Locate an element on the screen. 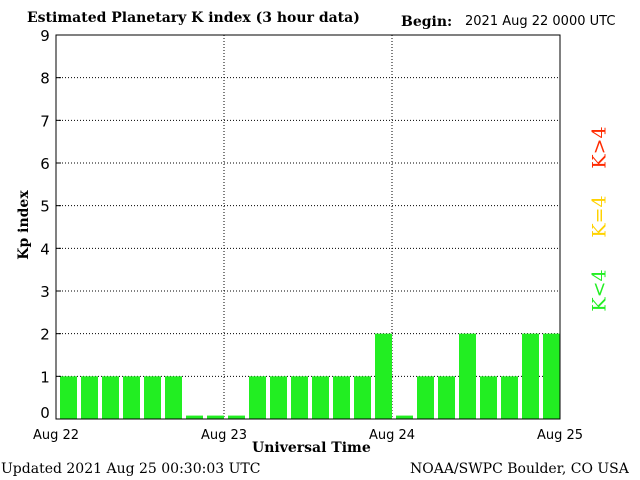 This screenshot has height=480, width=640. y-tick-label: 4 is located at coordinates (45, 249).